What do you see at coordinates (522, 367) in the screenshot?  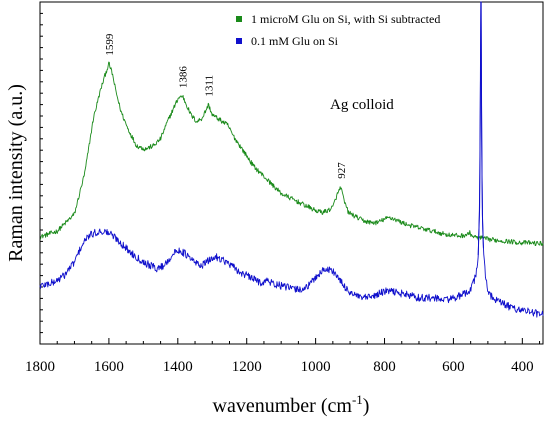 I see `x-tick-label: 400` at bounding box center [522, 367].